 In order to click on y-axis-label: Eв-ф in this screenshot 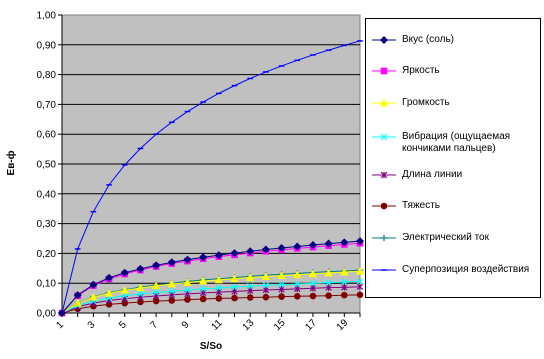, I will do `click(11, 162)`.